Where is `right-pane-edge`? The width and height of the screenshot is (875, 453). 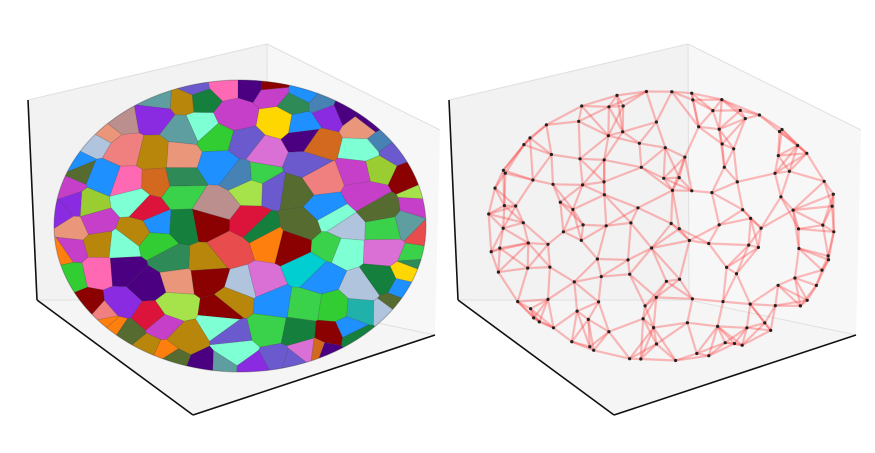 right-pane-edge is located at coordinates (568, 72).